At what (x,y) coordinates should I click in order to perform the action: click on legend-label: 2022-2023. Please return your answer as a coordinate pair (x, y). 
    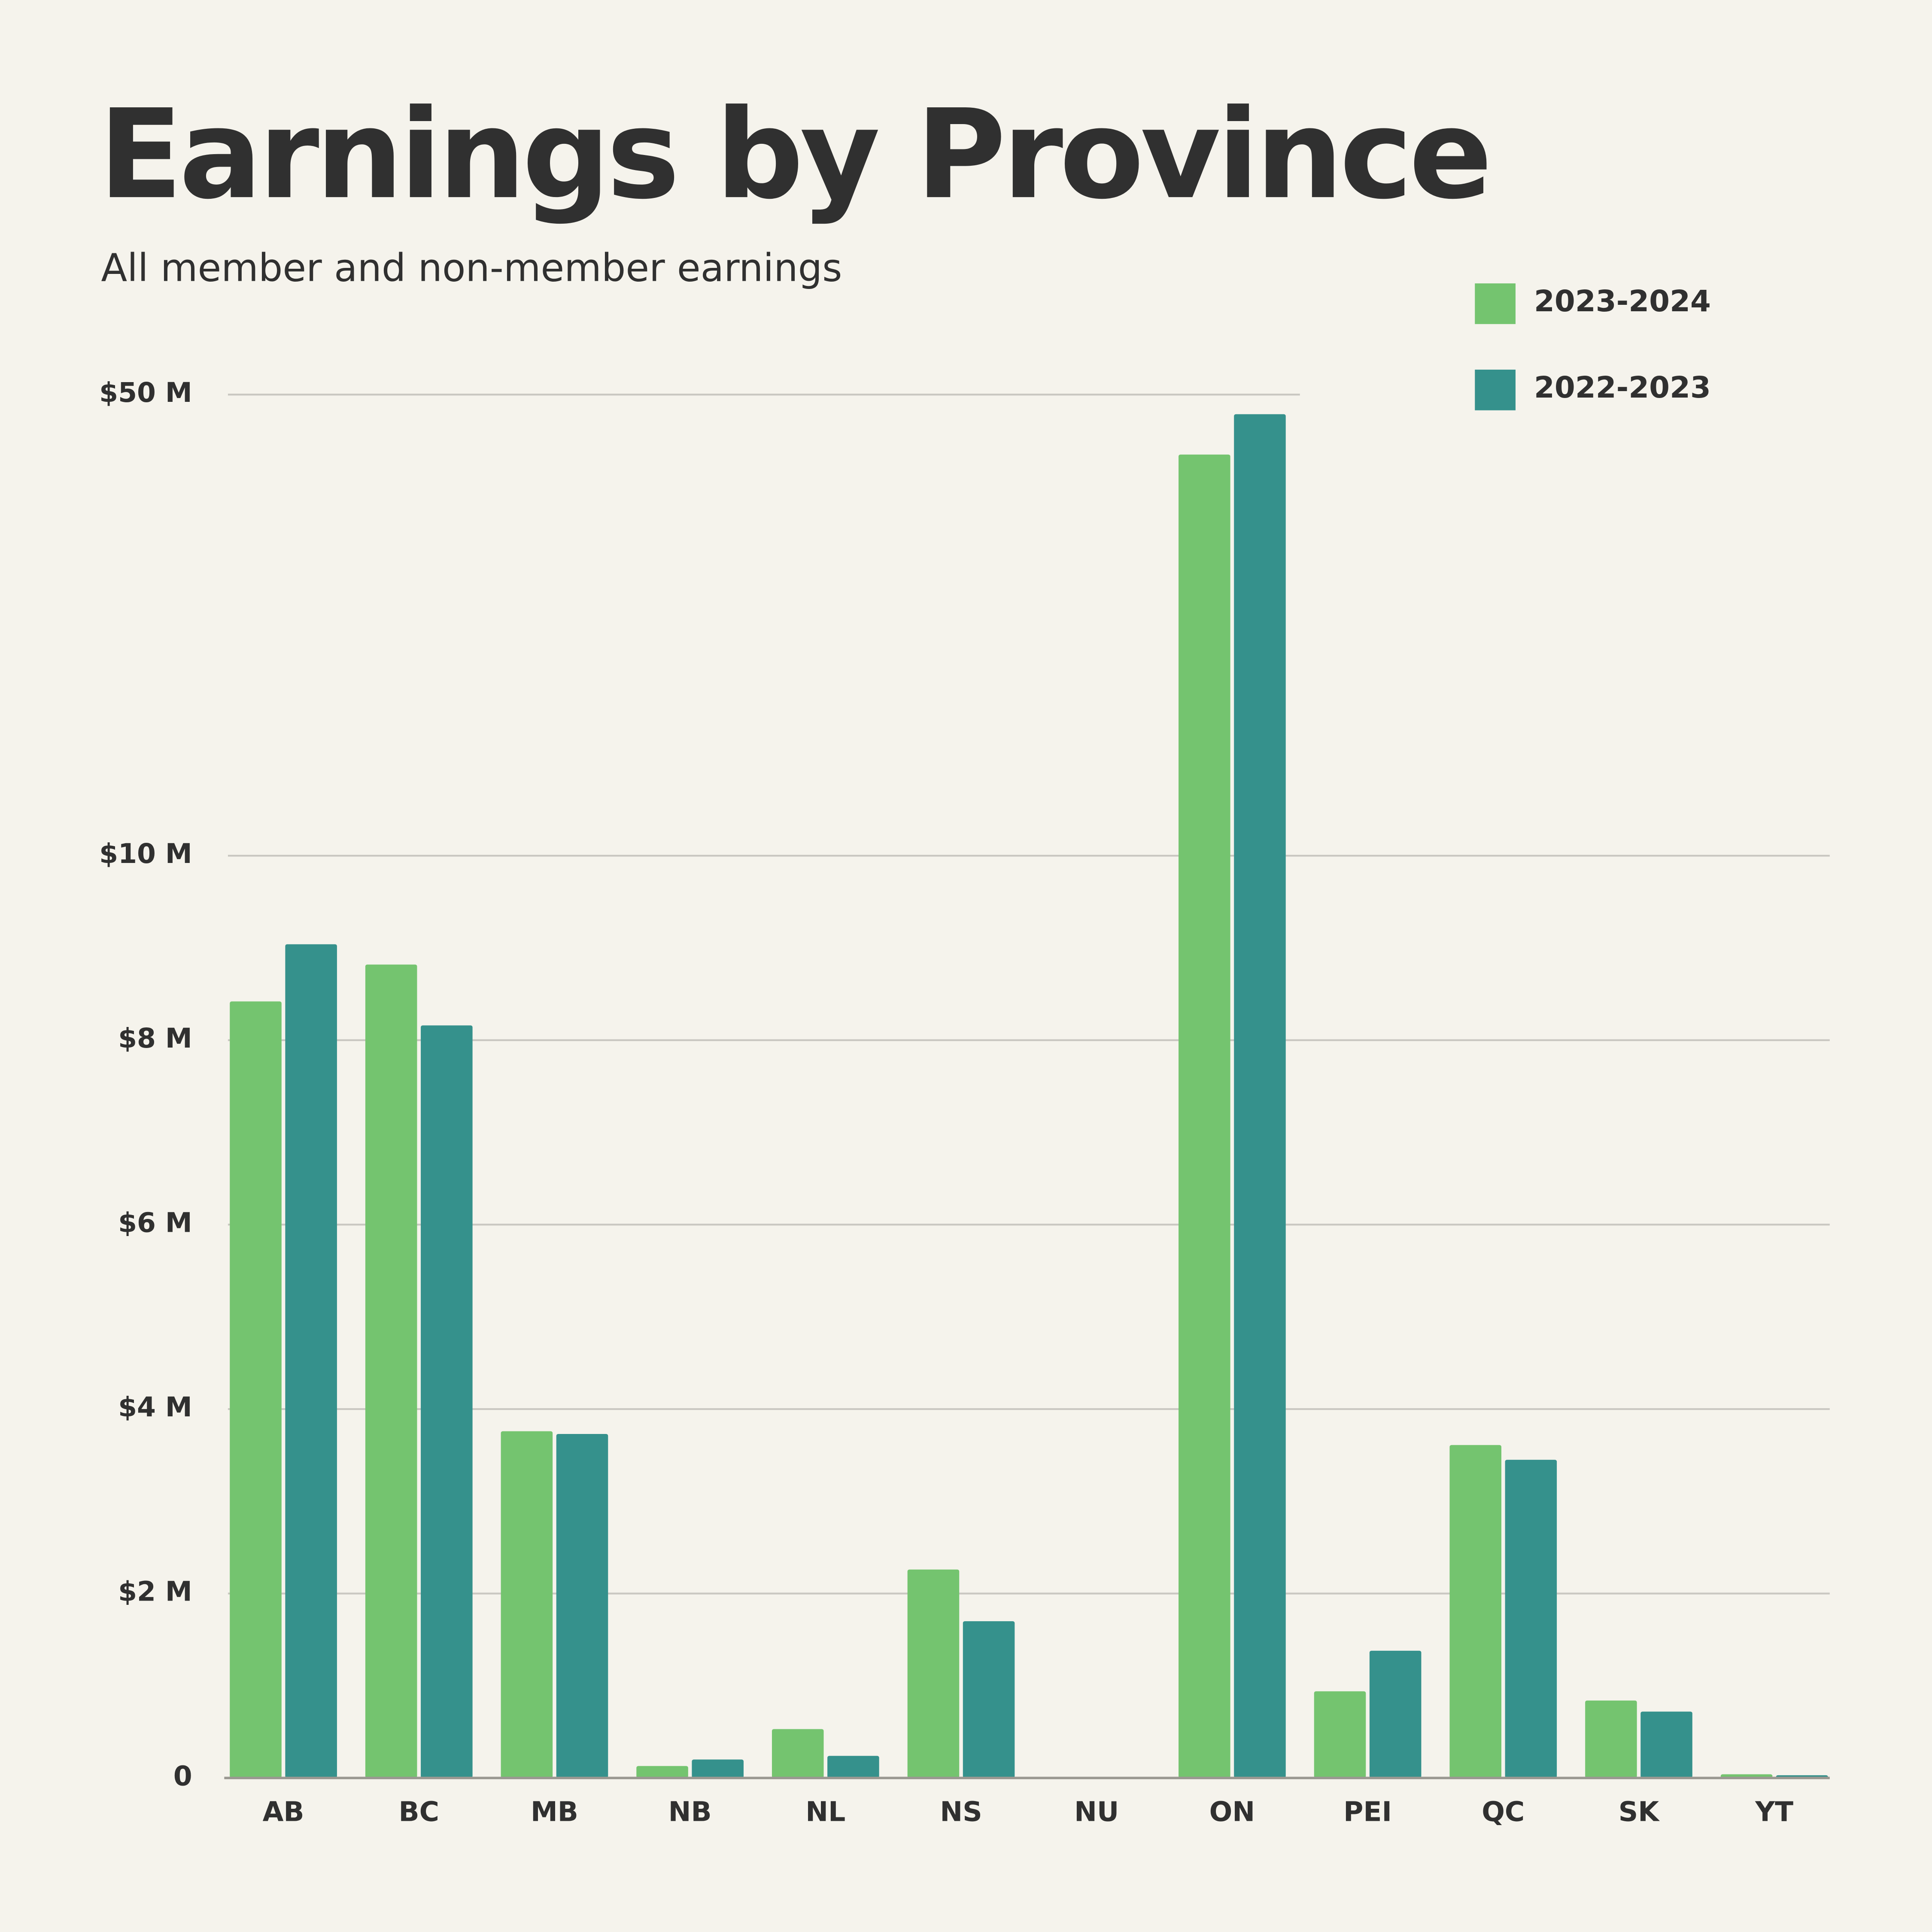
    Looking at the image, I should click on (1623, 388).